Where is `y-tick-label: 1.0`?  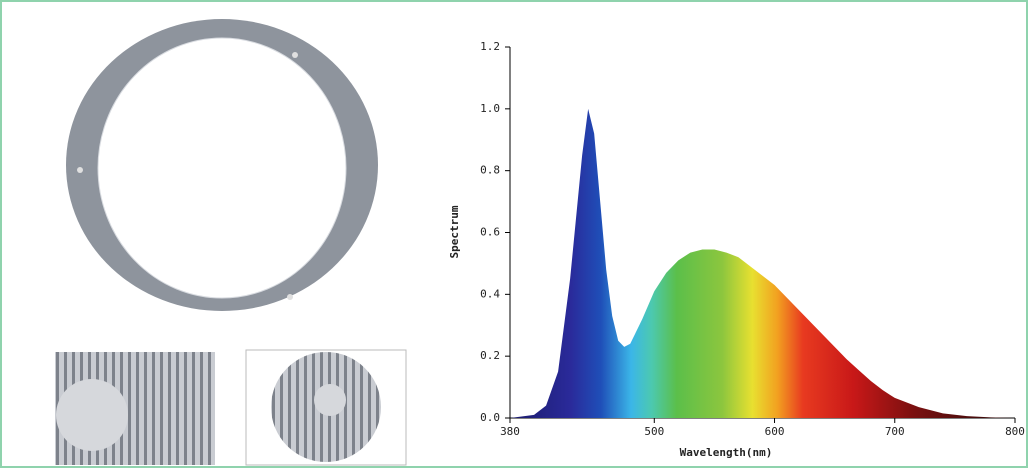 y-tick-label: 1.0 is located at coordinates (490, 108).